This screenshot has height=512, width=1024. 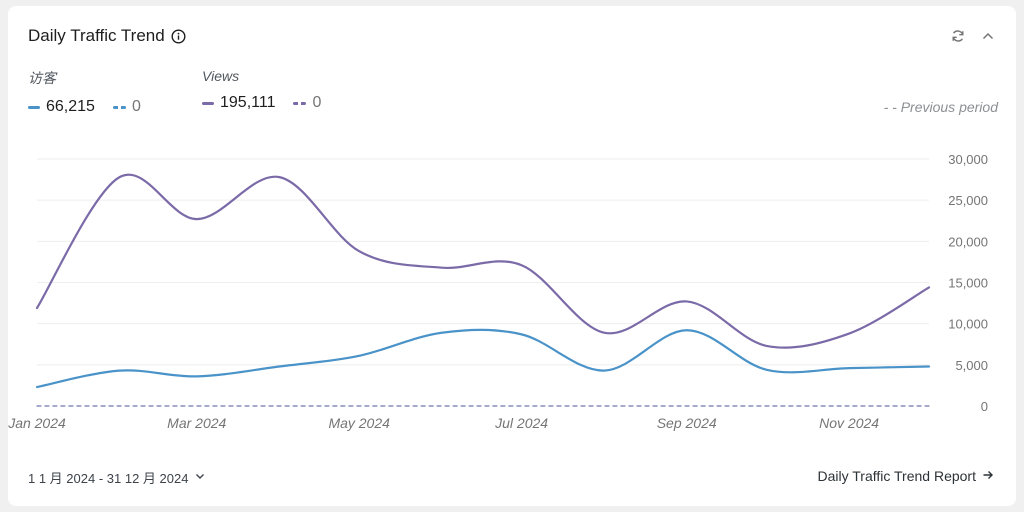 I want to click on visitors-swatch, so click(x=34, y=107).